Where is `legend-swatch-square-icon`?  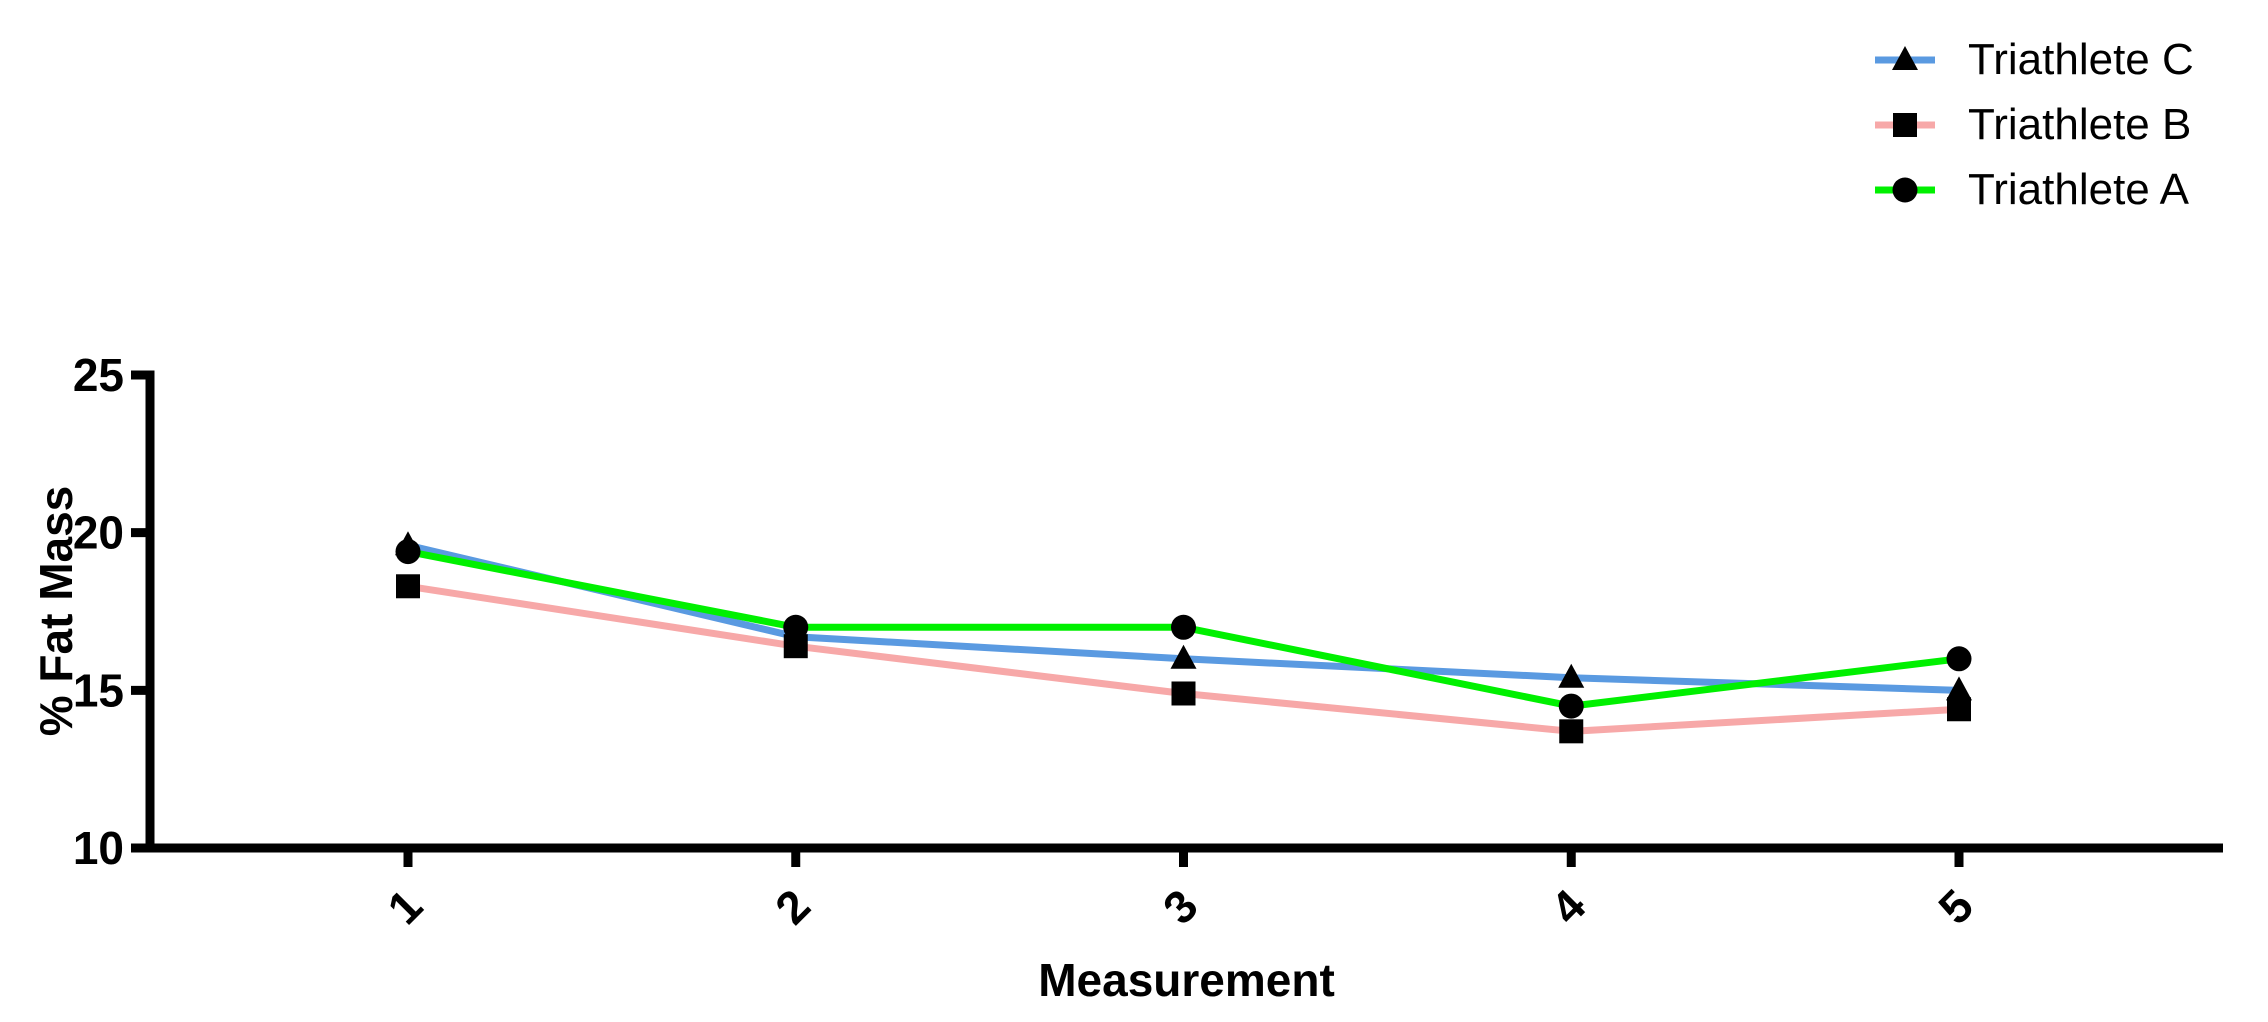 legend-swatch-square-icon is located at coordinates (1905, 125).